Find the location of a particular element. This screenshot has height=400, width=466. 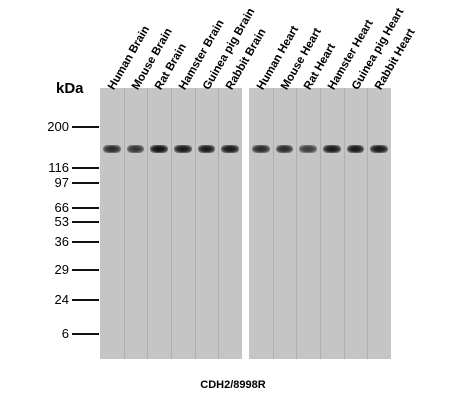

marker-label-66: 66 is located at coordinates (61, 207).